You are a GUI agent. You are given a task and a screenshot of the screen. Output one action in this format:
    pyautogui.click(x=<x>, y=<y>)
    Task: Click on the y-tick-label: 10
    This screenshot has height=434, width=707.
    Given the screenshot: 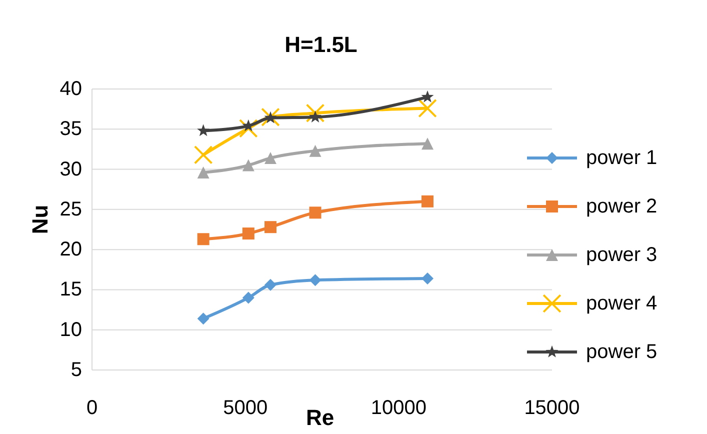 What is the action you would take?
    pyautogui.click(x=71, y=329)
    